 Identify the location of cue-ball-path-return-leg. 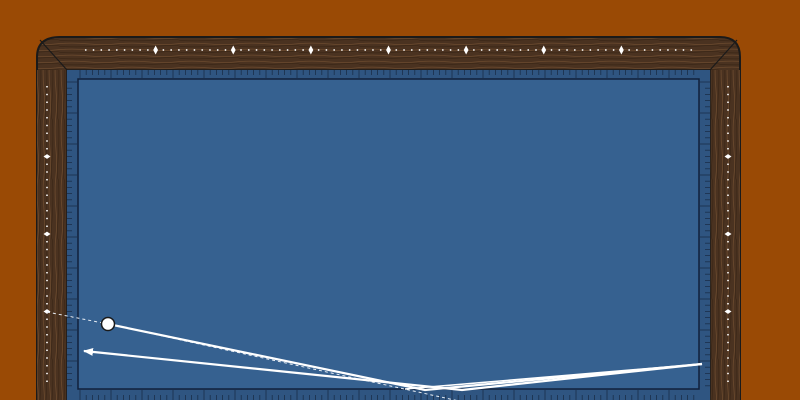
(393, 369).